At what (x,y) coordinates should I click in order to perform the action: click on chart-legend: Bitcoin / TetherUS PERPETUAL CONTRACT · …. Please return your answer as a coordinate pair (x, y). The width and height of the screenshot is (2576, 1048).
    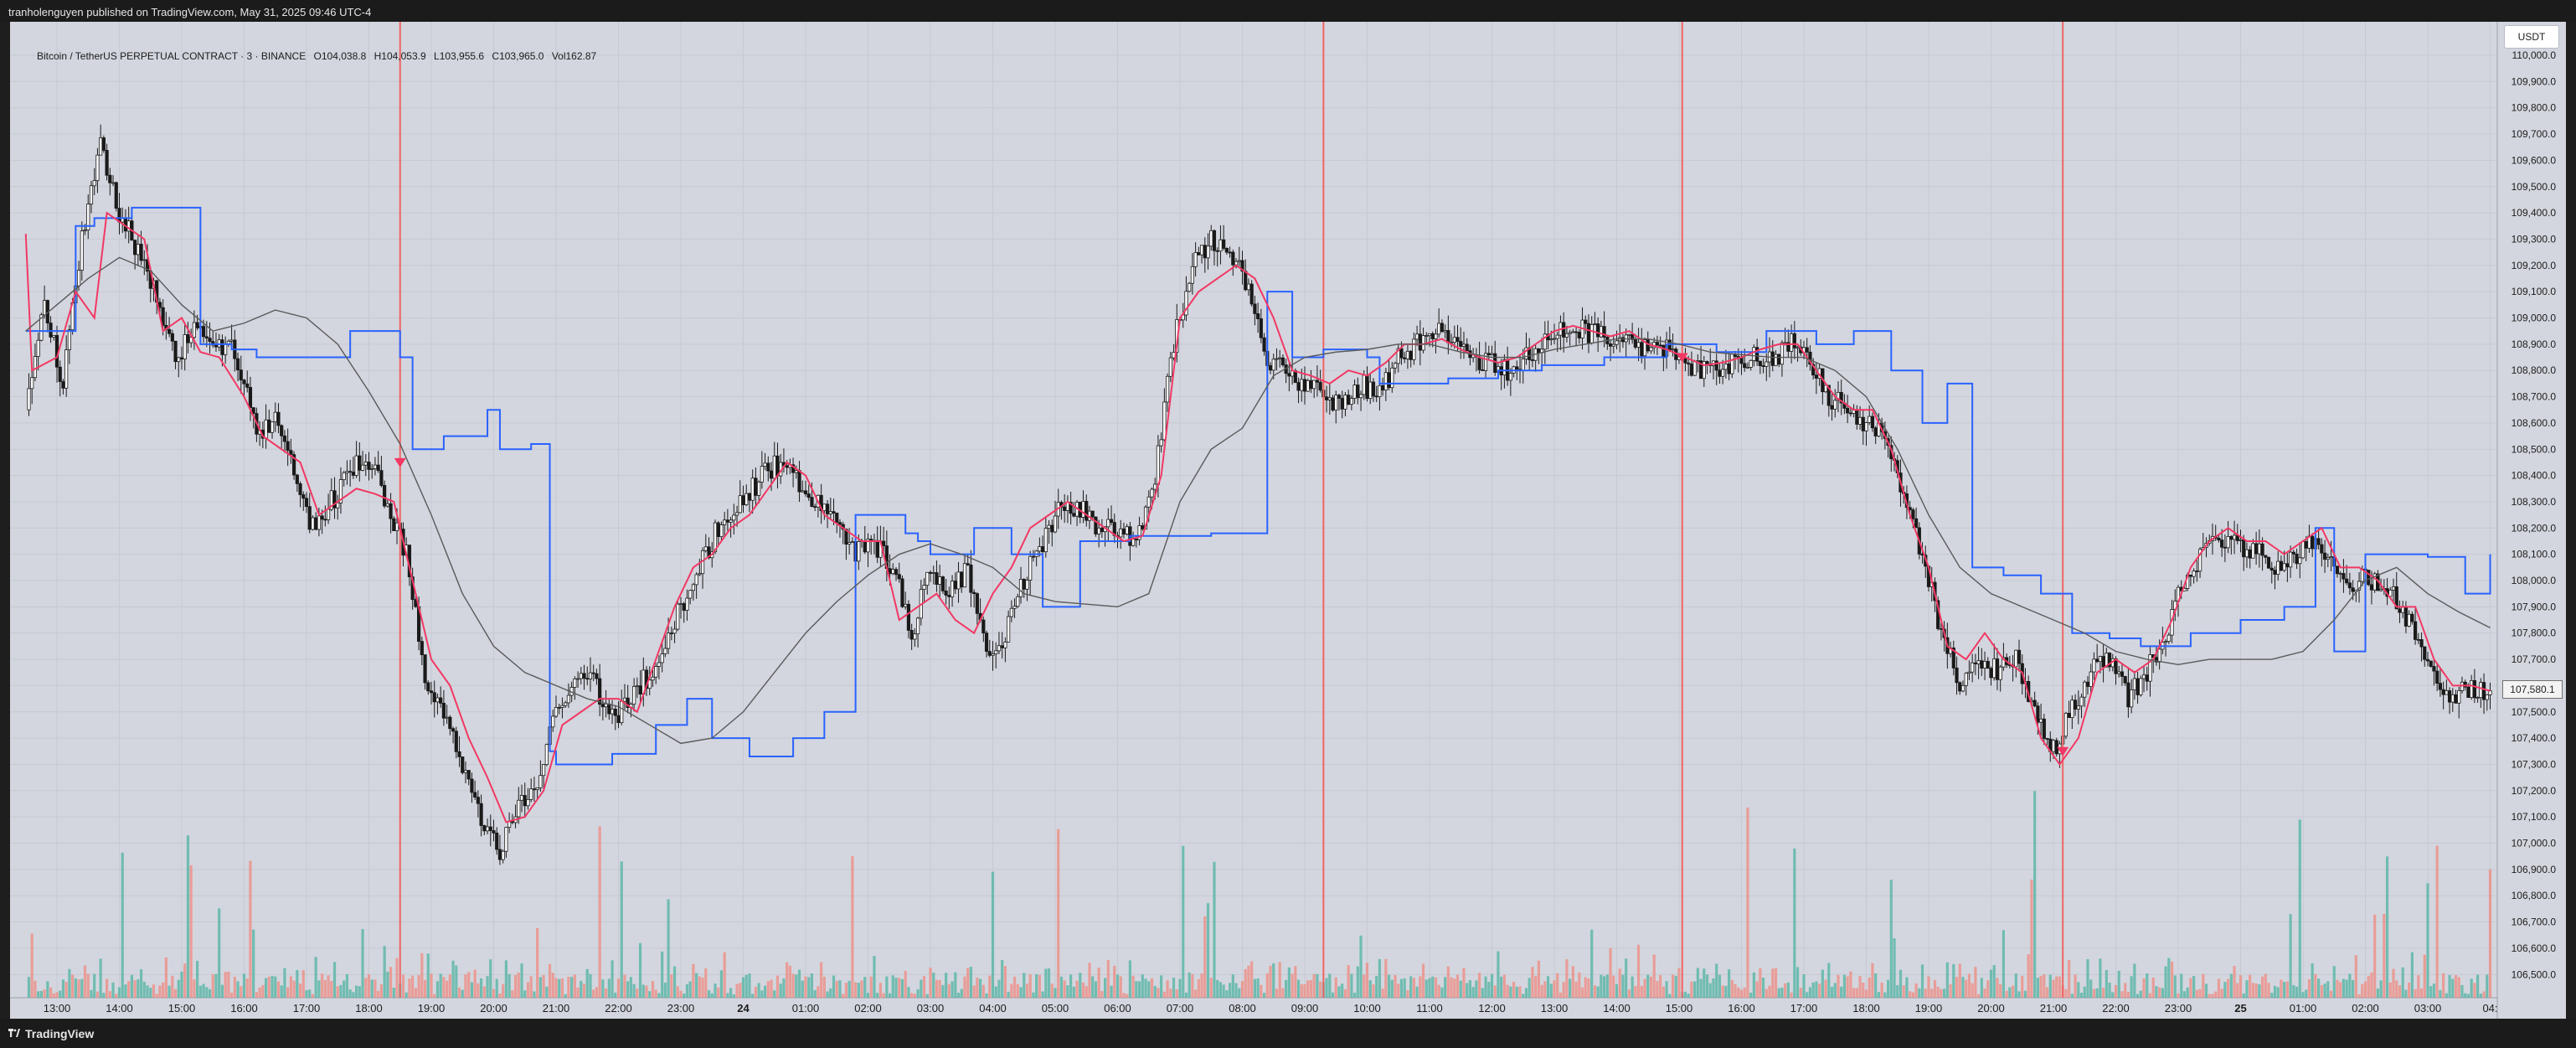
    Looking at the image, I should click on (319, 56).